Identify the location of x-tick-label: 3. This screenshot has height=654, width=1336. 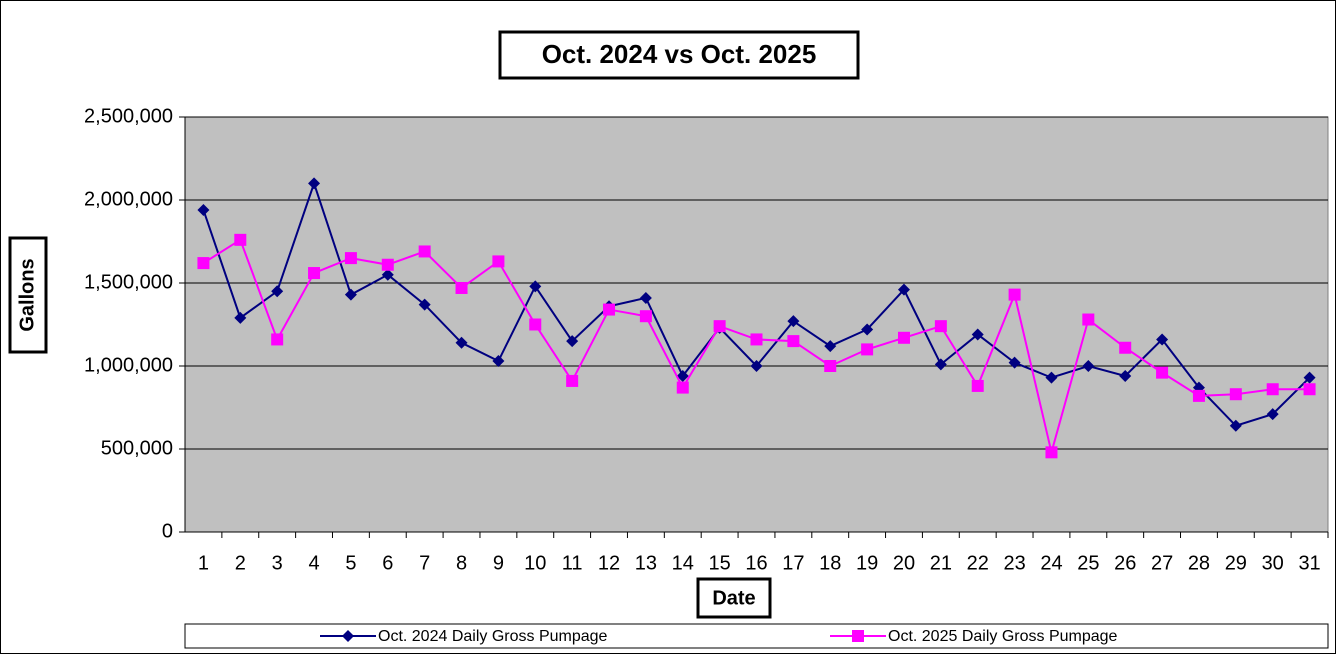
(277, 563).